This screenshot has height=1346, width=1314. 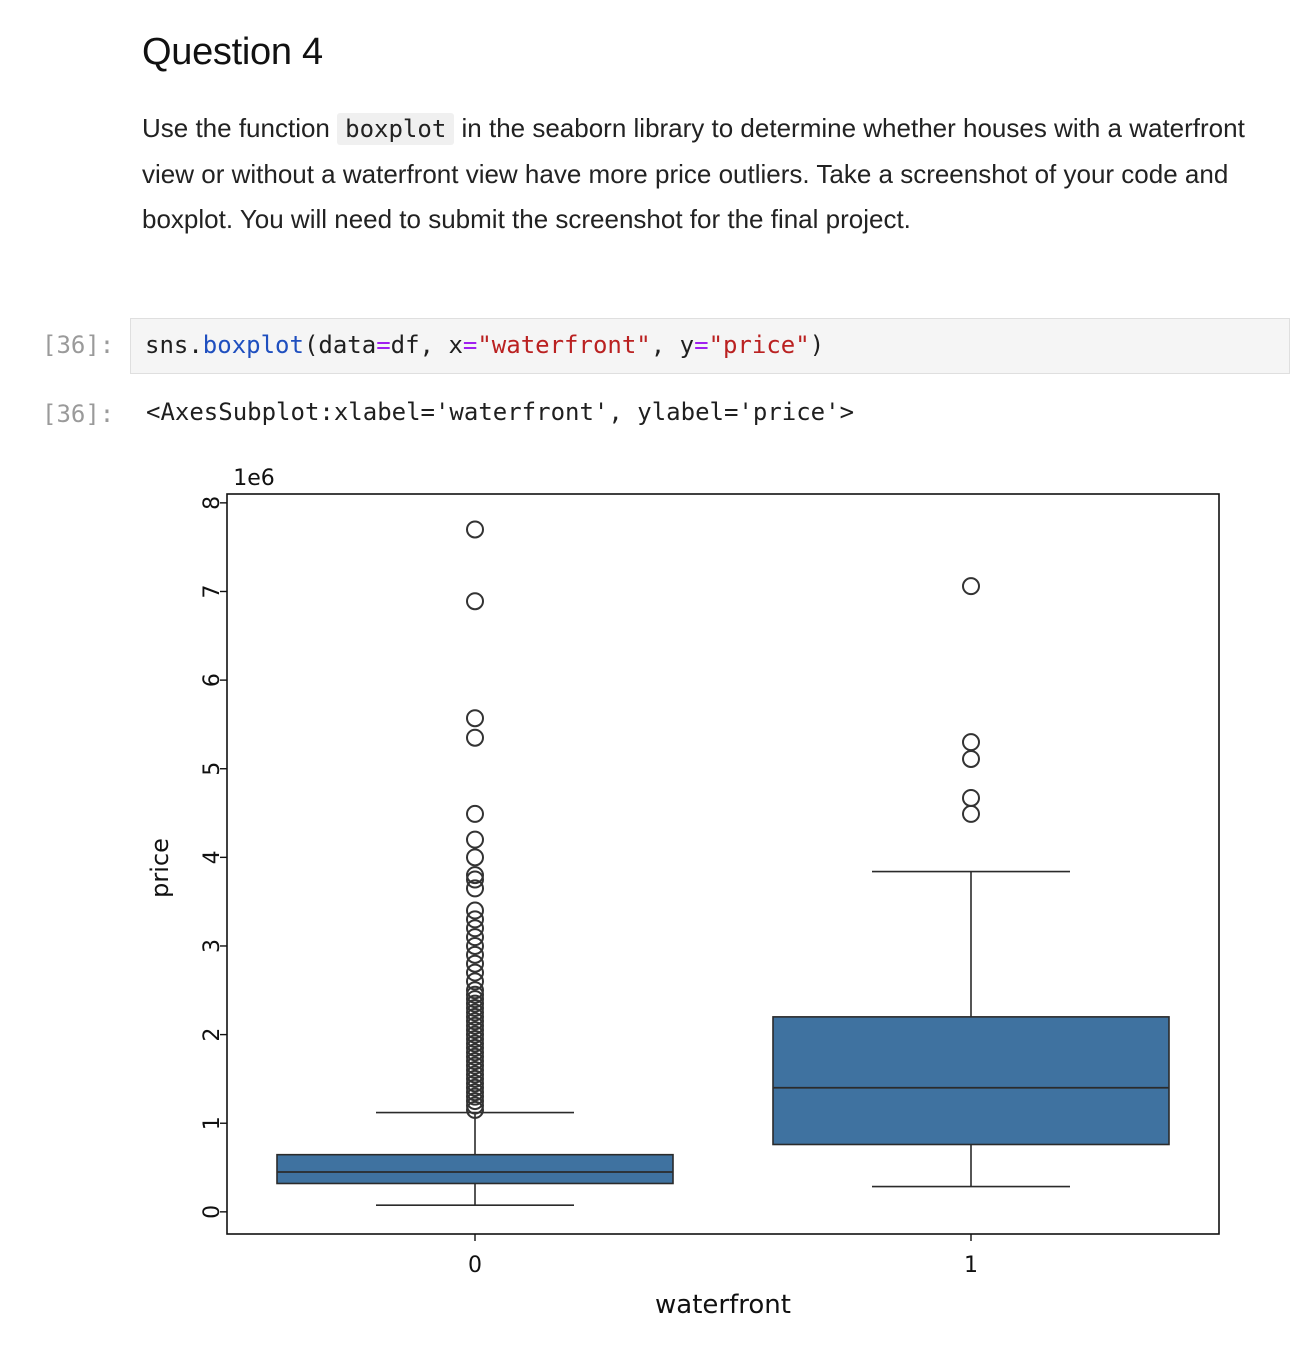 I want to click on code-token-arg: (data, so click(x=340, y=345).